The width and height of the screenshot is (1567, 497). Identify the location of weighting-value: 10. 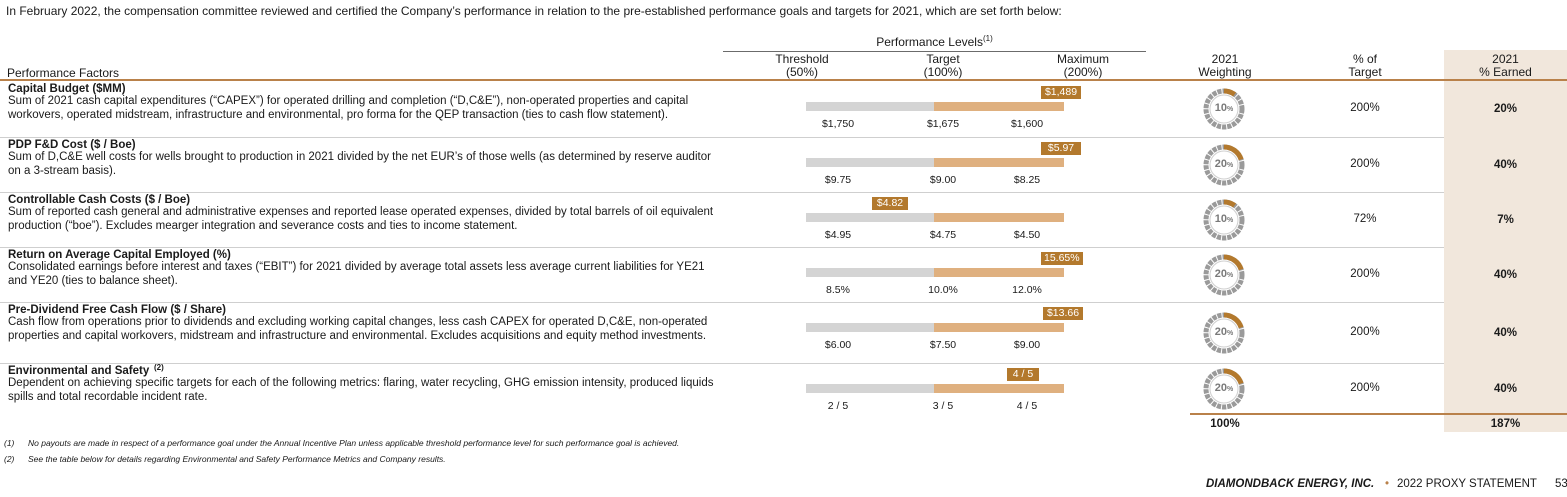
(1220, 108).